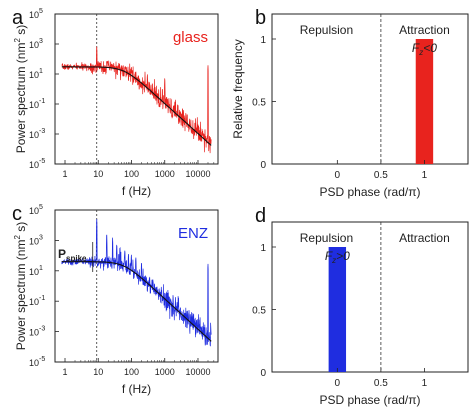 Image resolution: width=476 pixels, height=412 pixels. What do you see at coordinates (343, 256) in the screenshot?
I see `force-label-tail: >0` at bounding box center [343, 256].